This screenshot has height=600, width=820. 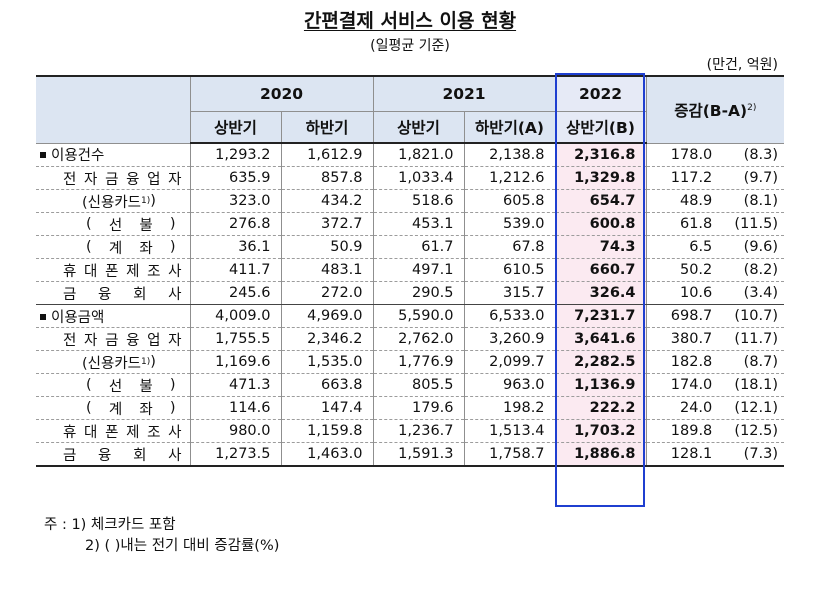 I want to click on table-row: (계 좌) 36.1 50.9 61.7 67.8 74.3 6.5 (9.6), so click(x=410, y=247).